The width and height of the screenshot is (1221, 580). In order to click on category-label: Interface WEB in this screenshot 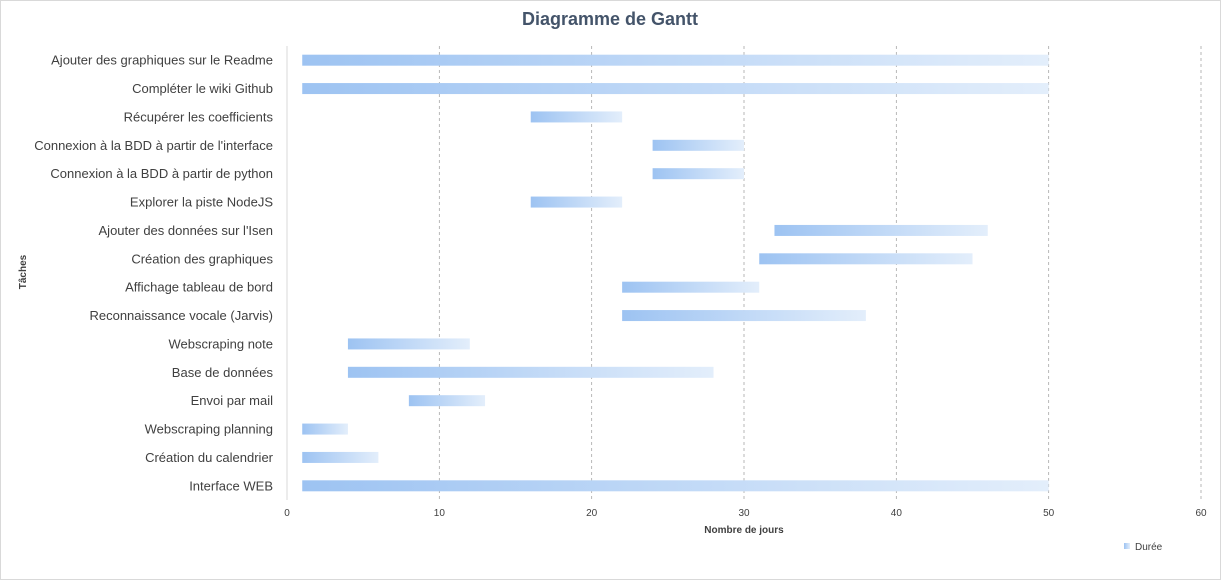, I will do `click(231, 485)`.